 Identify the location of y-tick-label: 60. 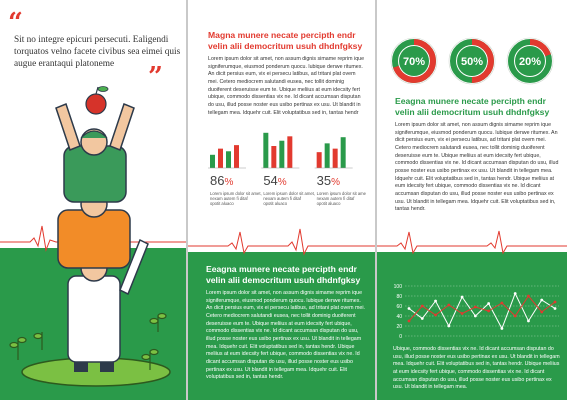
(399, 307).